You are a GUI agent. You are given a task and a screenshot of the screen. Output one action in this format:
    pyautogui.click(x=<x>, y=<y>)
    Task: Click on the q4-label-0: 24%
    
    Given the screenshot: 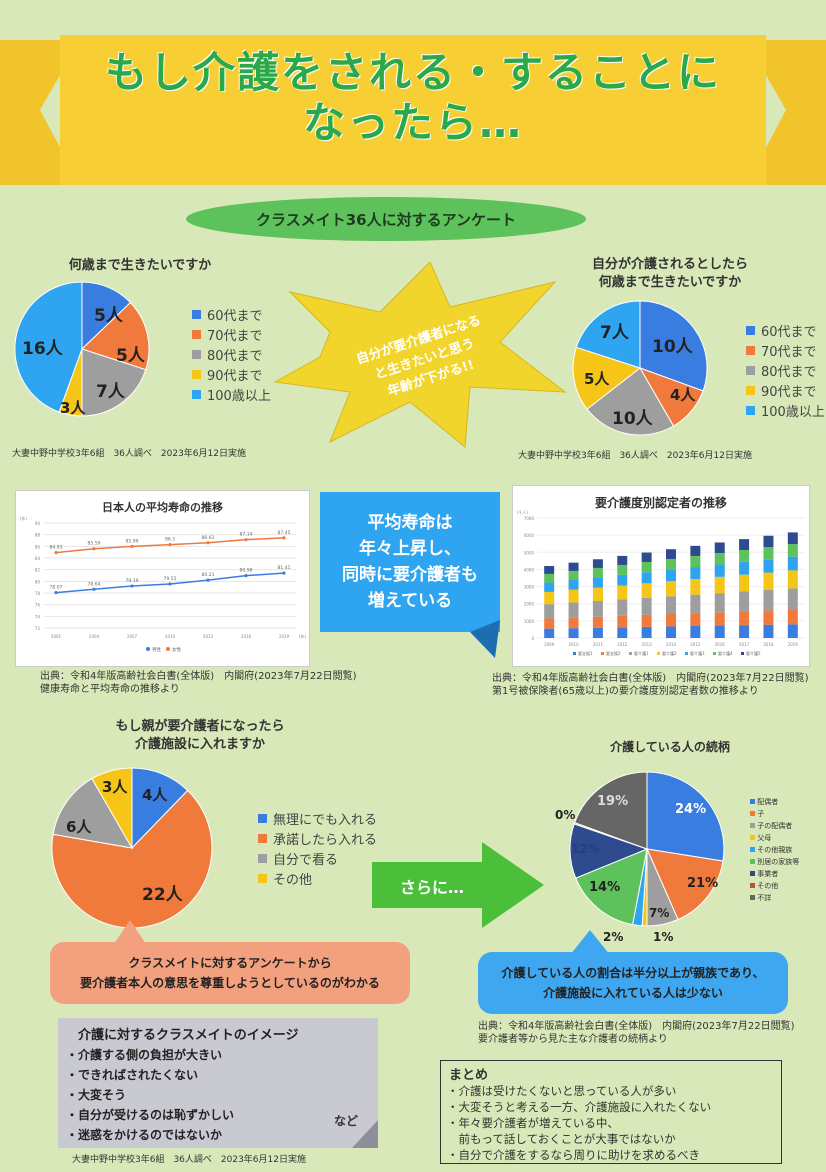 What is the action you would take?
    pyautogui.click(x=690, y=809)
    